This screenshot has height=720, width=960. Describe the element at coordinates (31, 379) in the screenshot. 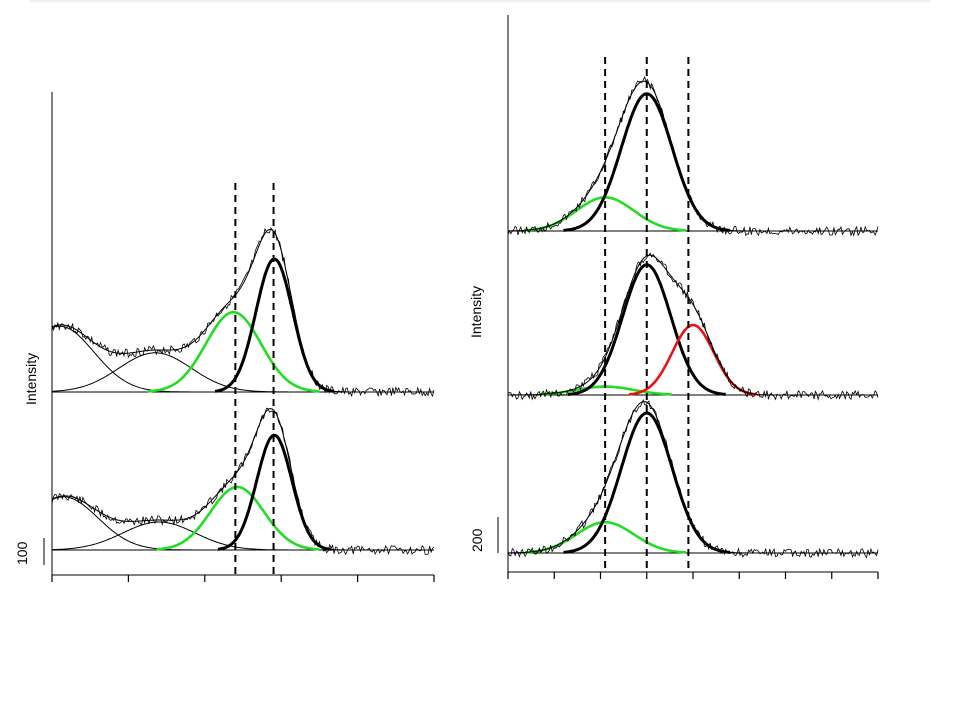

I see `left-y-axis-label: Intensity` at that location.